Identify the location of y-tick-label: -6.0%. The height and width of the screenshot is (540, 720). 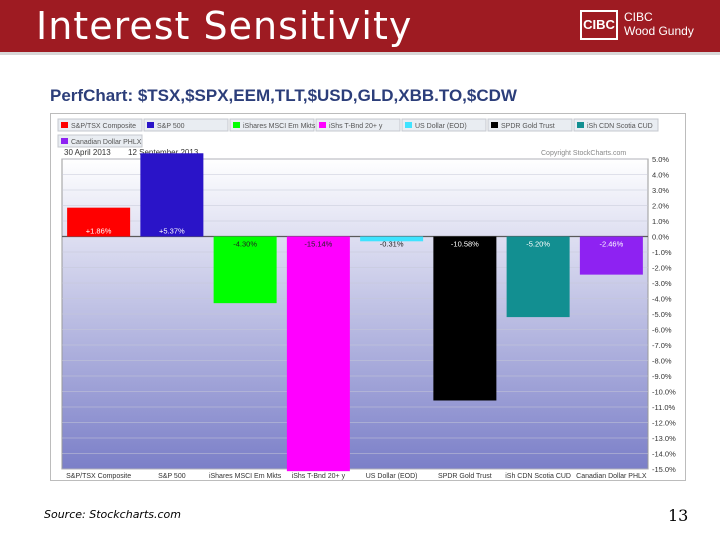
(662, 330).